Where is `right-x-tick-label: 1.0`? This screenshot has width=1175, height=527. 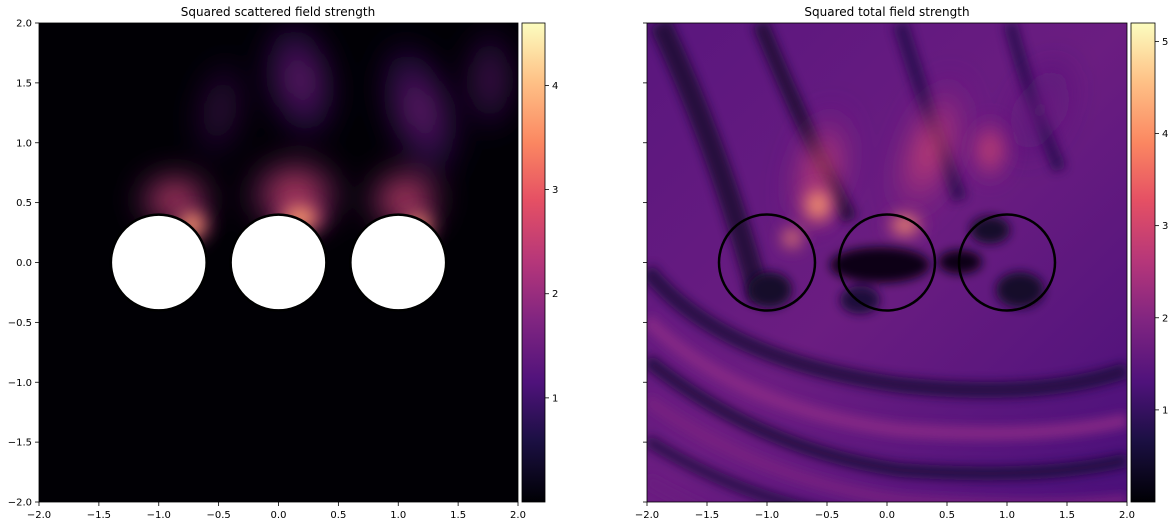
right-x-tick-label: 1.0 is located at coordinates (1007, 515).